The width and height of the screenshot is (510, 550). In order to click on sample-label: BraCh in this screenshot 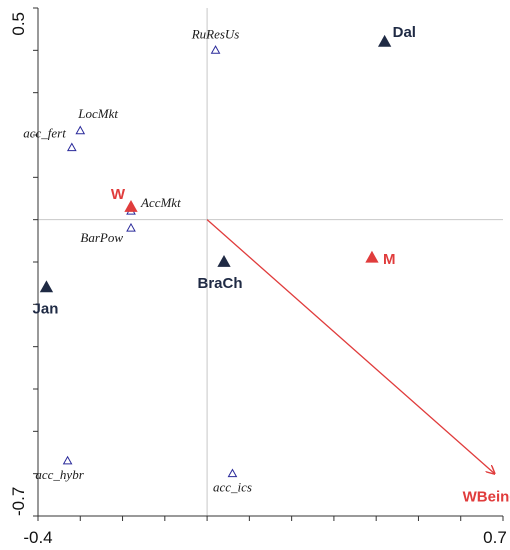, I will do `click(219, 283)`.